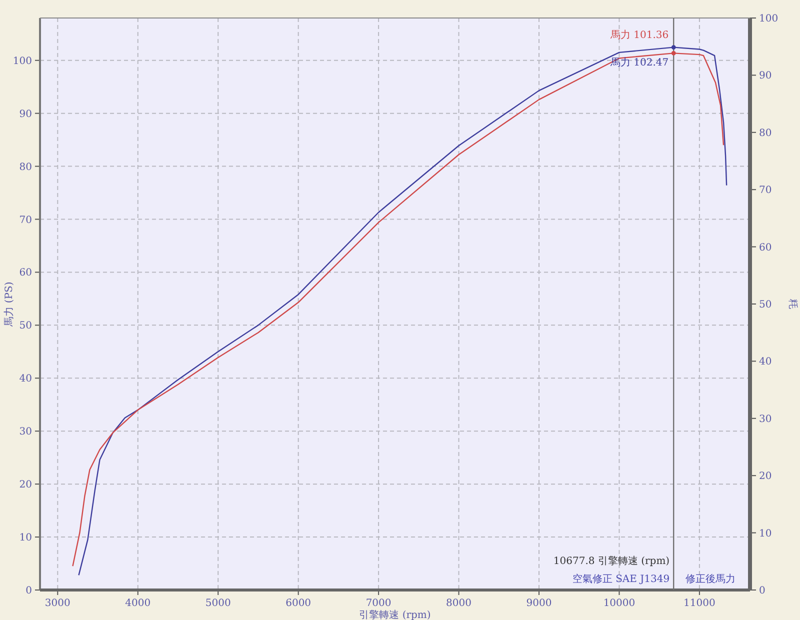 The height and width of the screenshot is (620, 800). I want to click on y2-tick-label: 20, so click(765, 476).